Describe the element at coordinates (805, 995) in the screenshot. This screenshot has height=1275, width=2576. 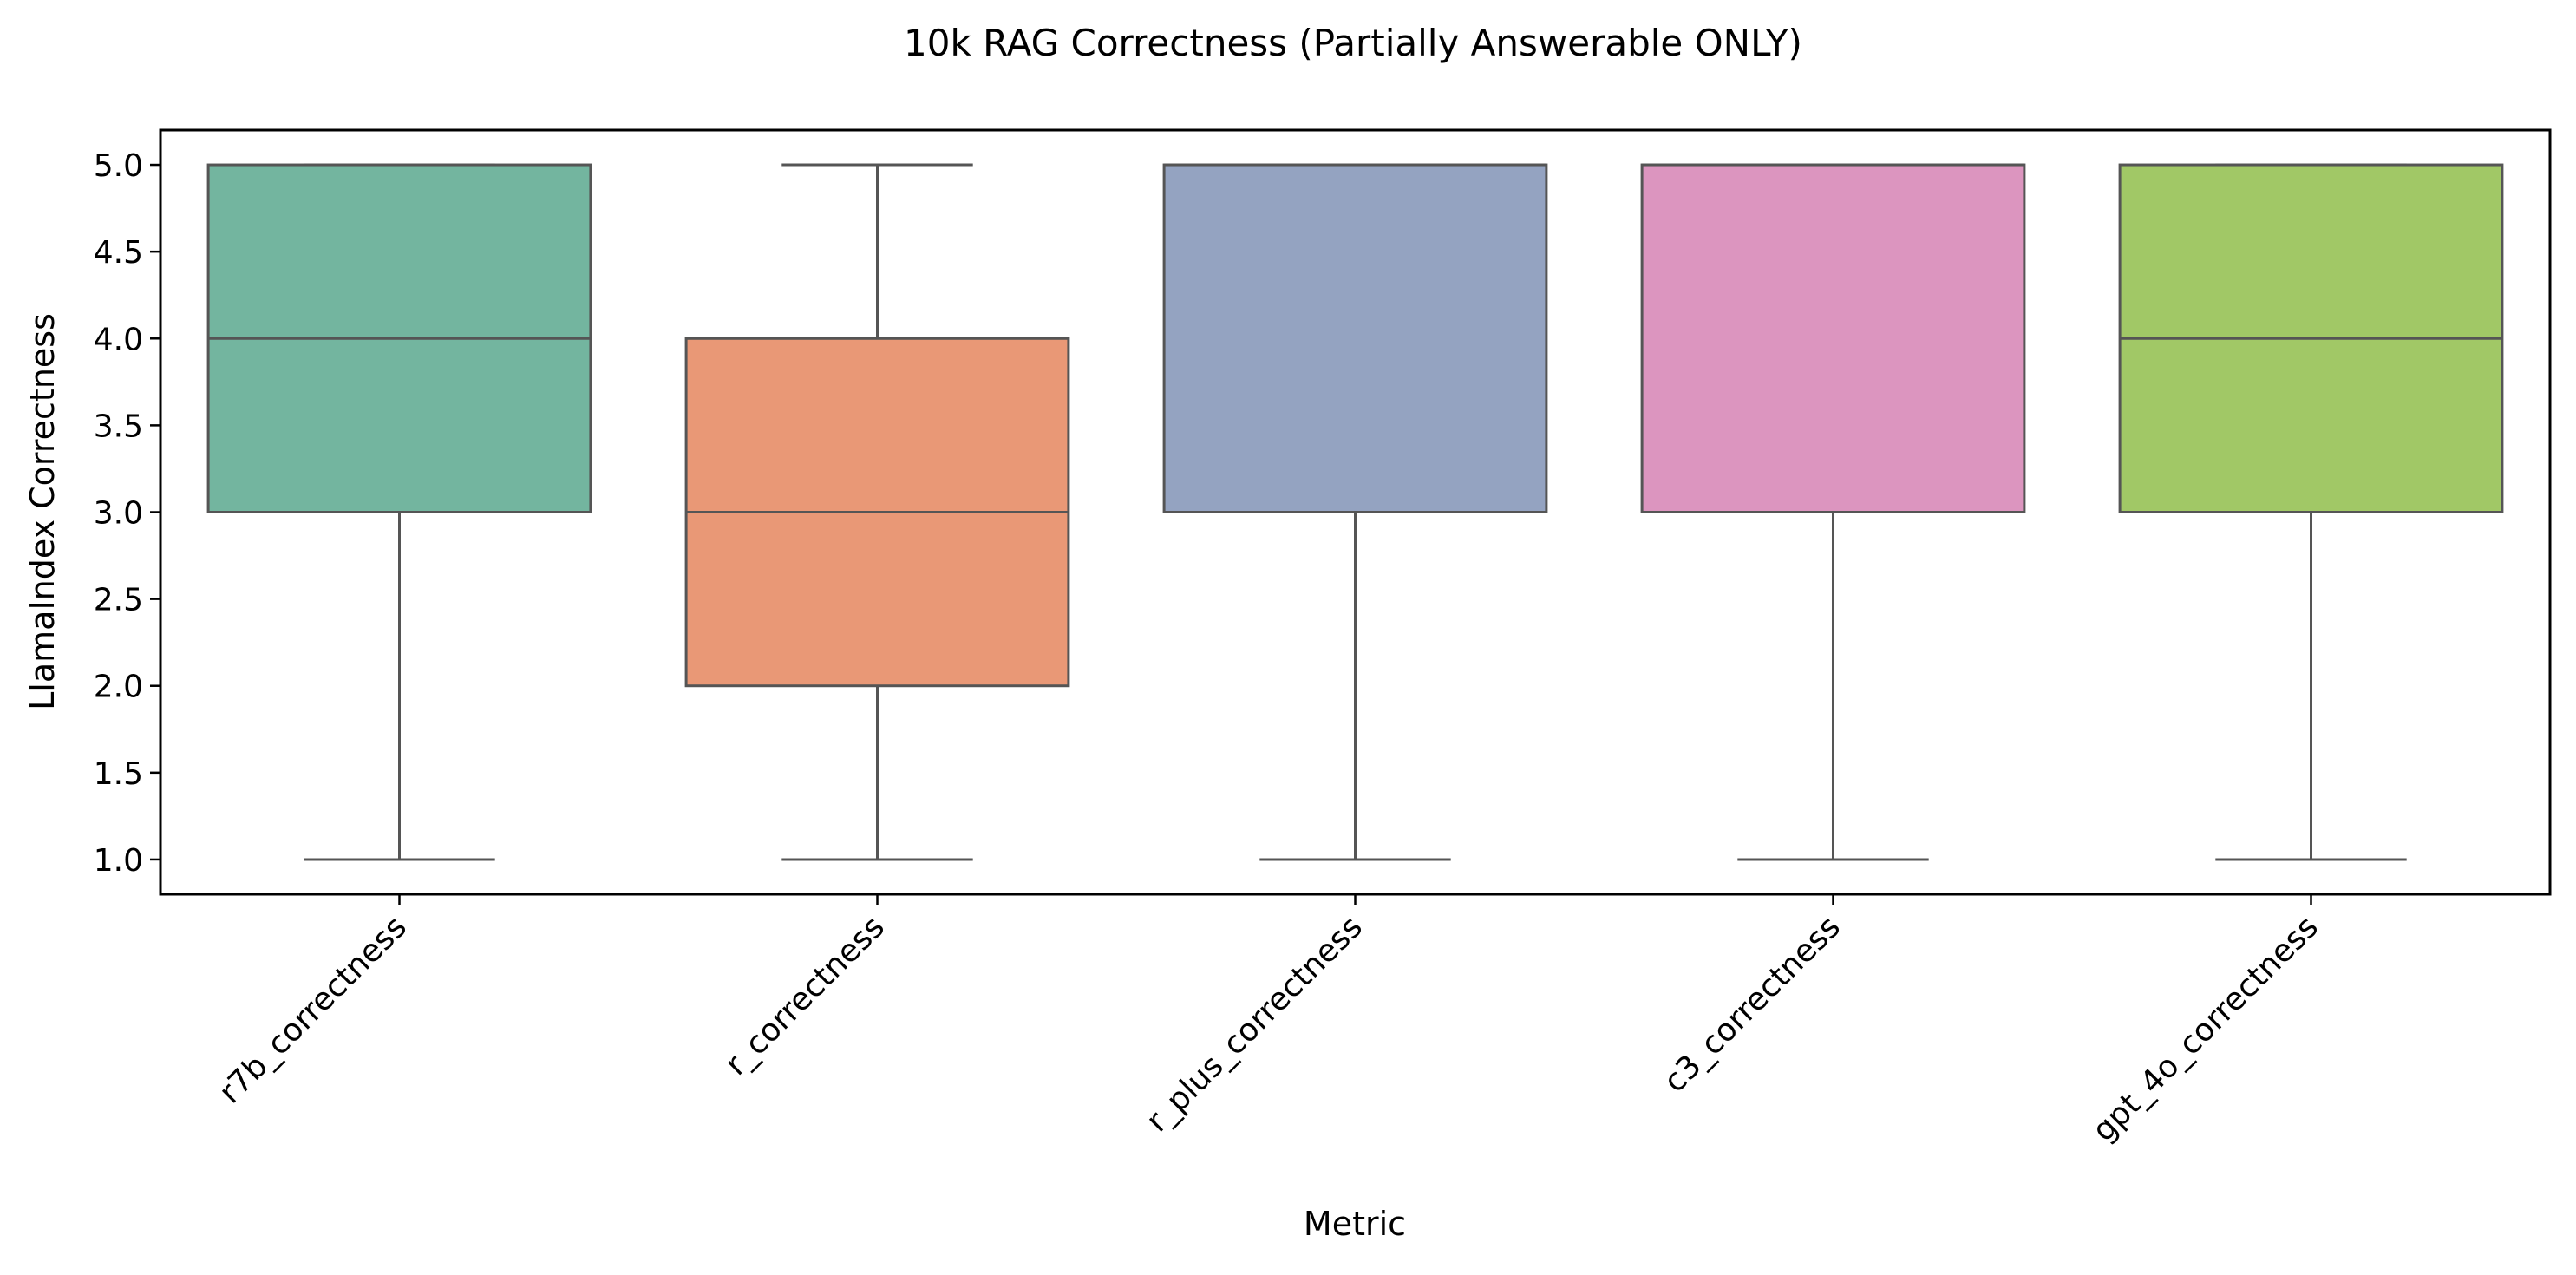
I see `x-tick-label: r_correctness` at that location.